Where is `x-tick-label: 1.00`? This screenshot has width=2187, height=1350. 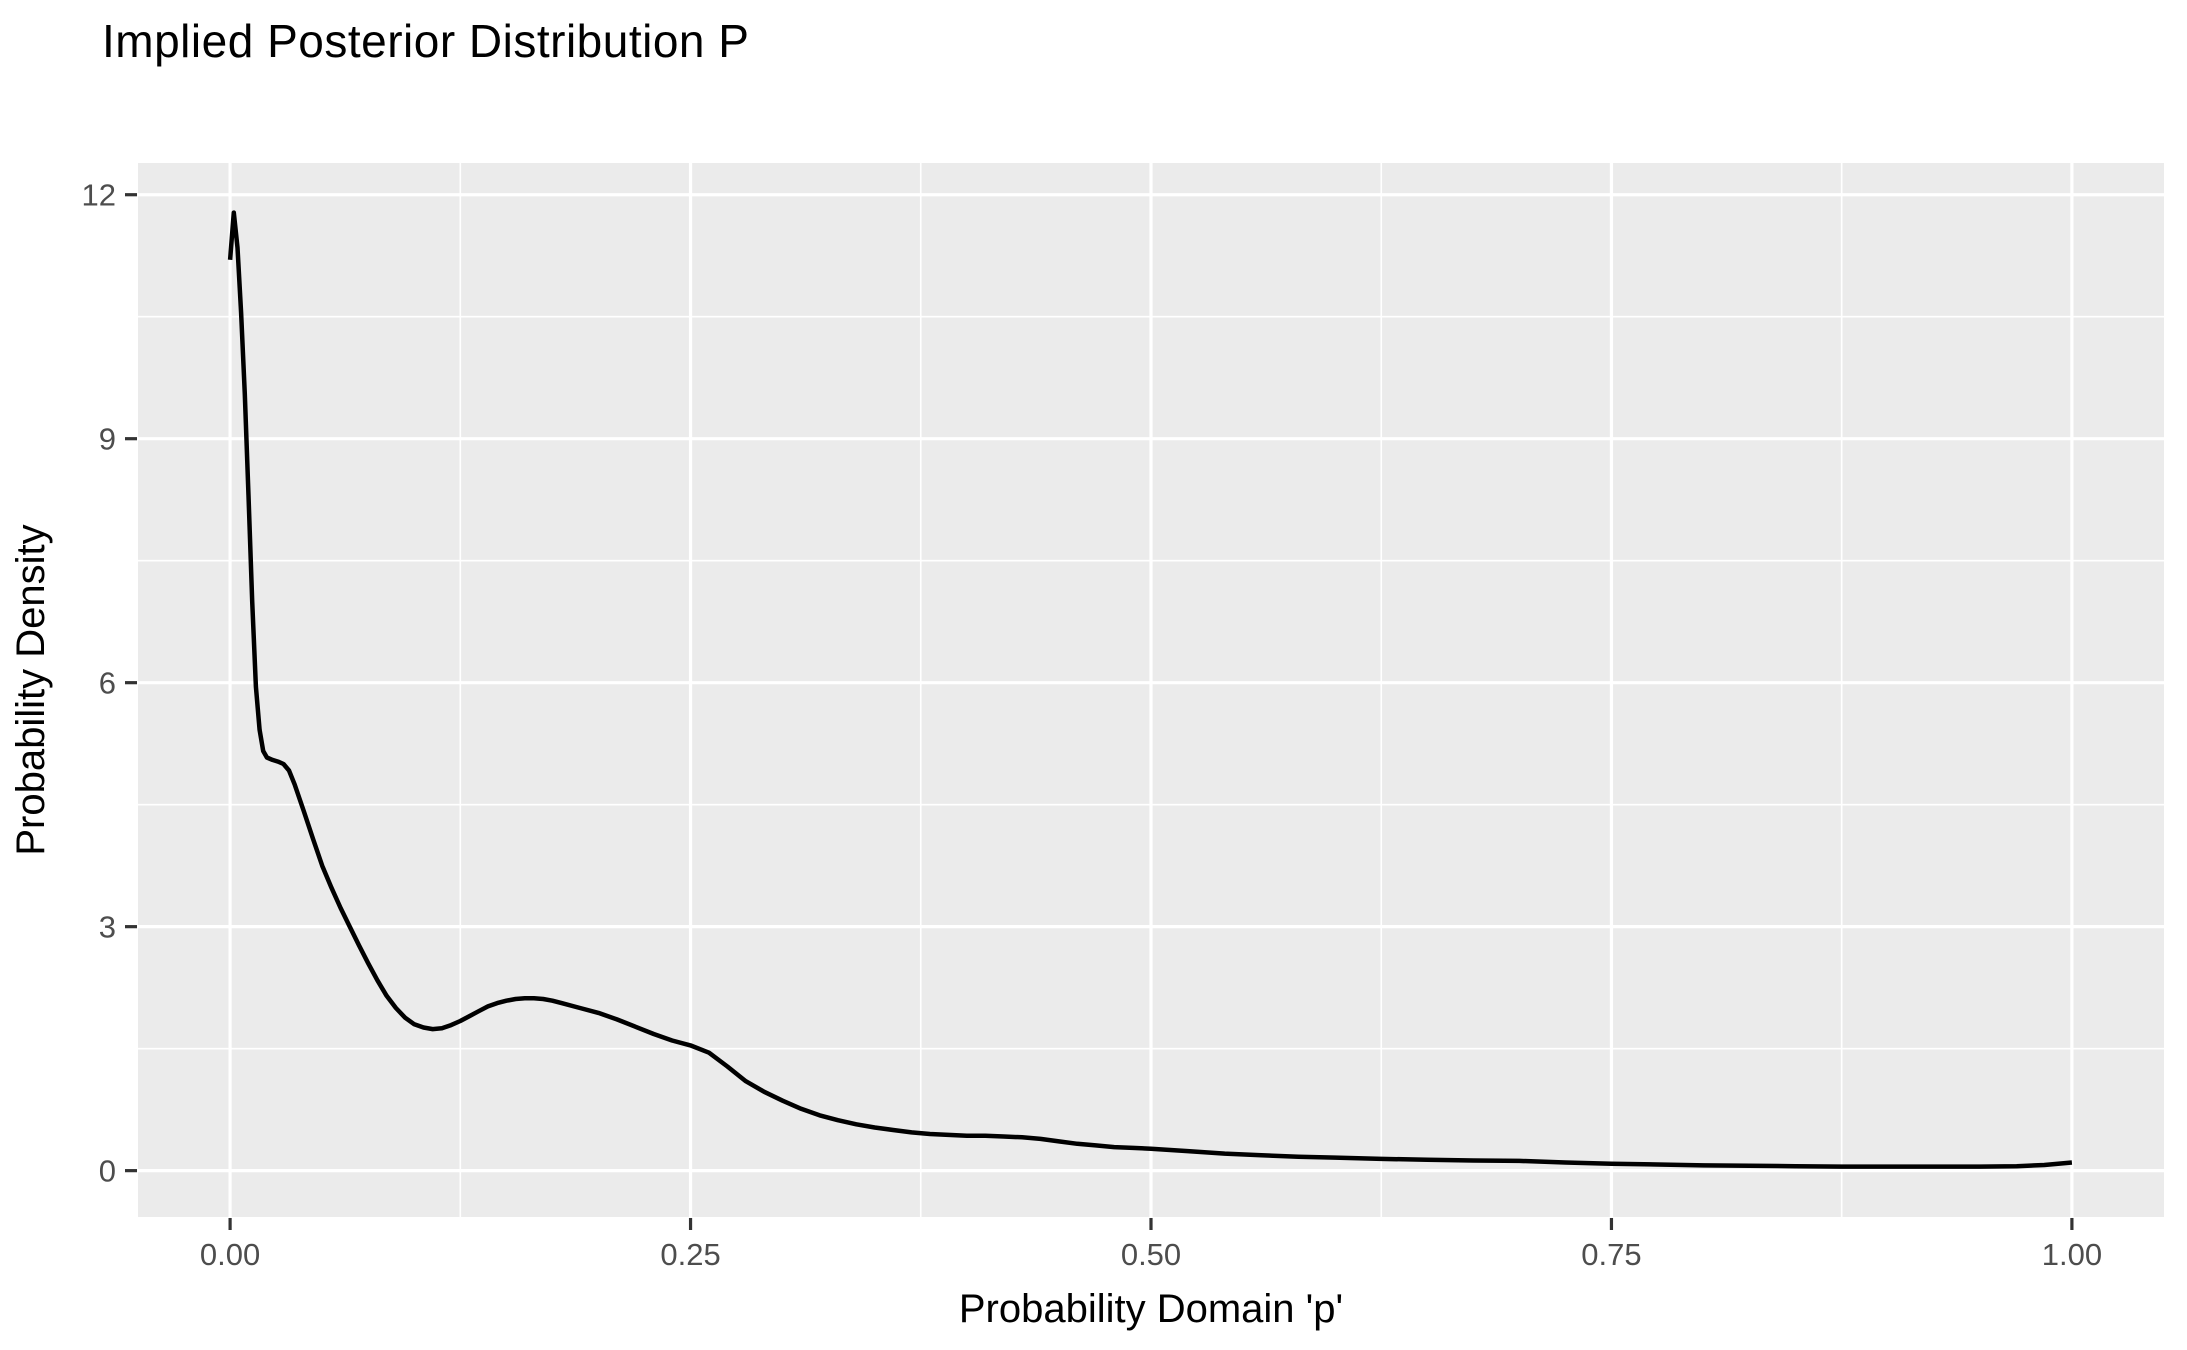
x-tick-label: 1.00 is located at coordinates (2072, 1254).